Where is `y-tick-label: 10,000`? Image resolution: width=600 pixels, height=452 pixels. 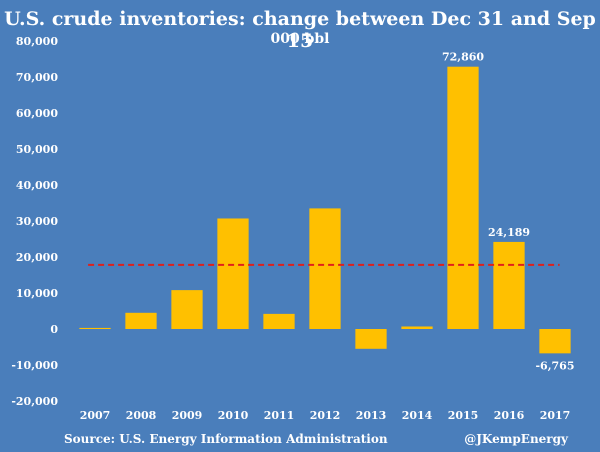
y-tick-label: 10,000 is located at coordinates (37, 293).